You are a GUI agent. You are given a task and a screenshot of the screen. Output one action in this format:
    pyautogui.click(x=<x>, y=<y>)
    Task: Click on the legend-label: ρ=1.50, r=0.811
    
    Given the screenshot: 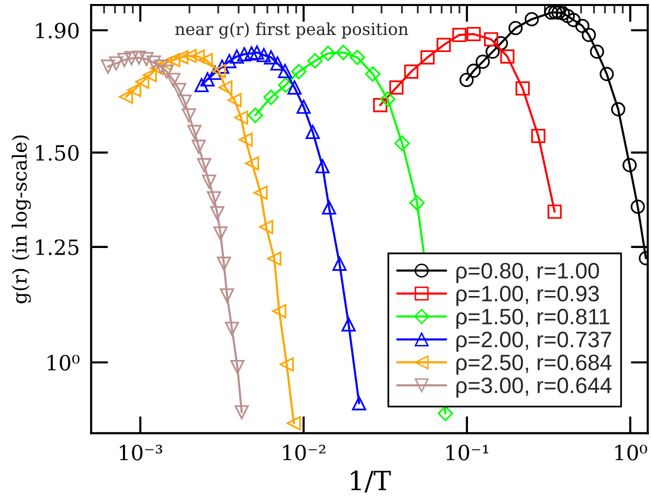 What is the action you would take?
    pyautogui.click(x=533, y=318)
    